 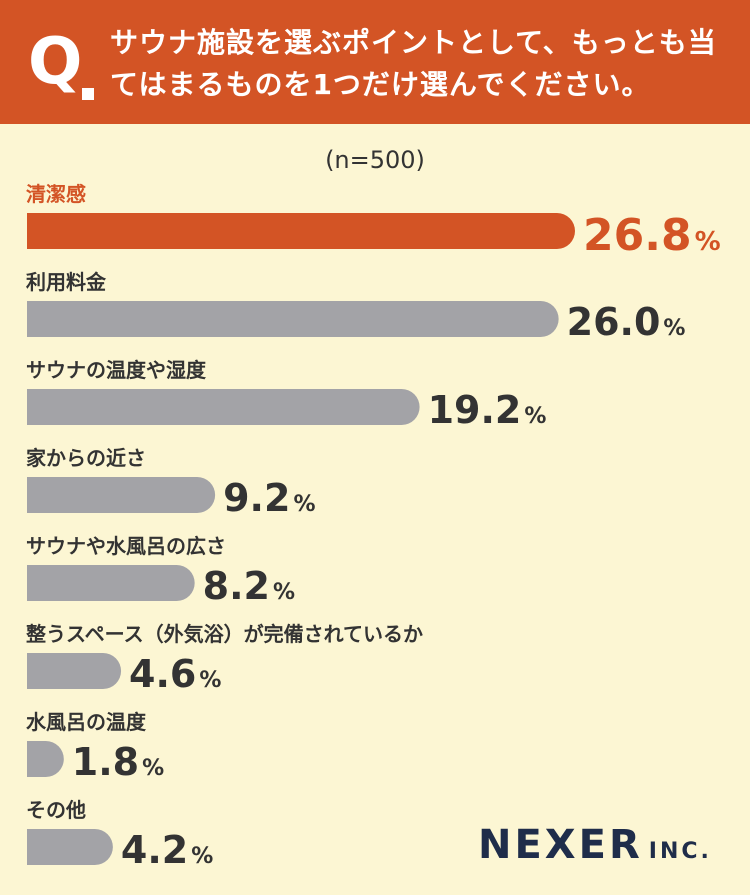 What do you see at coordinates (256, 498) in the screenshot?
I see `value-number: 9.2` at bounding box center [256, 498].